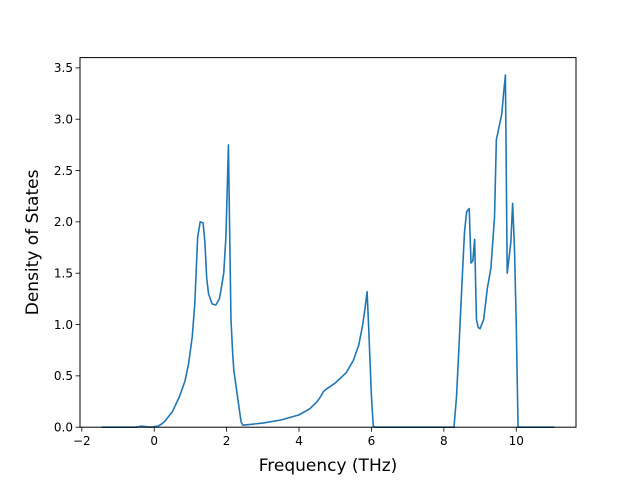 The height and width of the screenshot is (484, 640). What do you see at coordinates (227, 441) in the screenshot?
I see `x-tick-label: 2` at bounding box center [227, 441].